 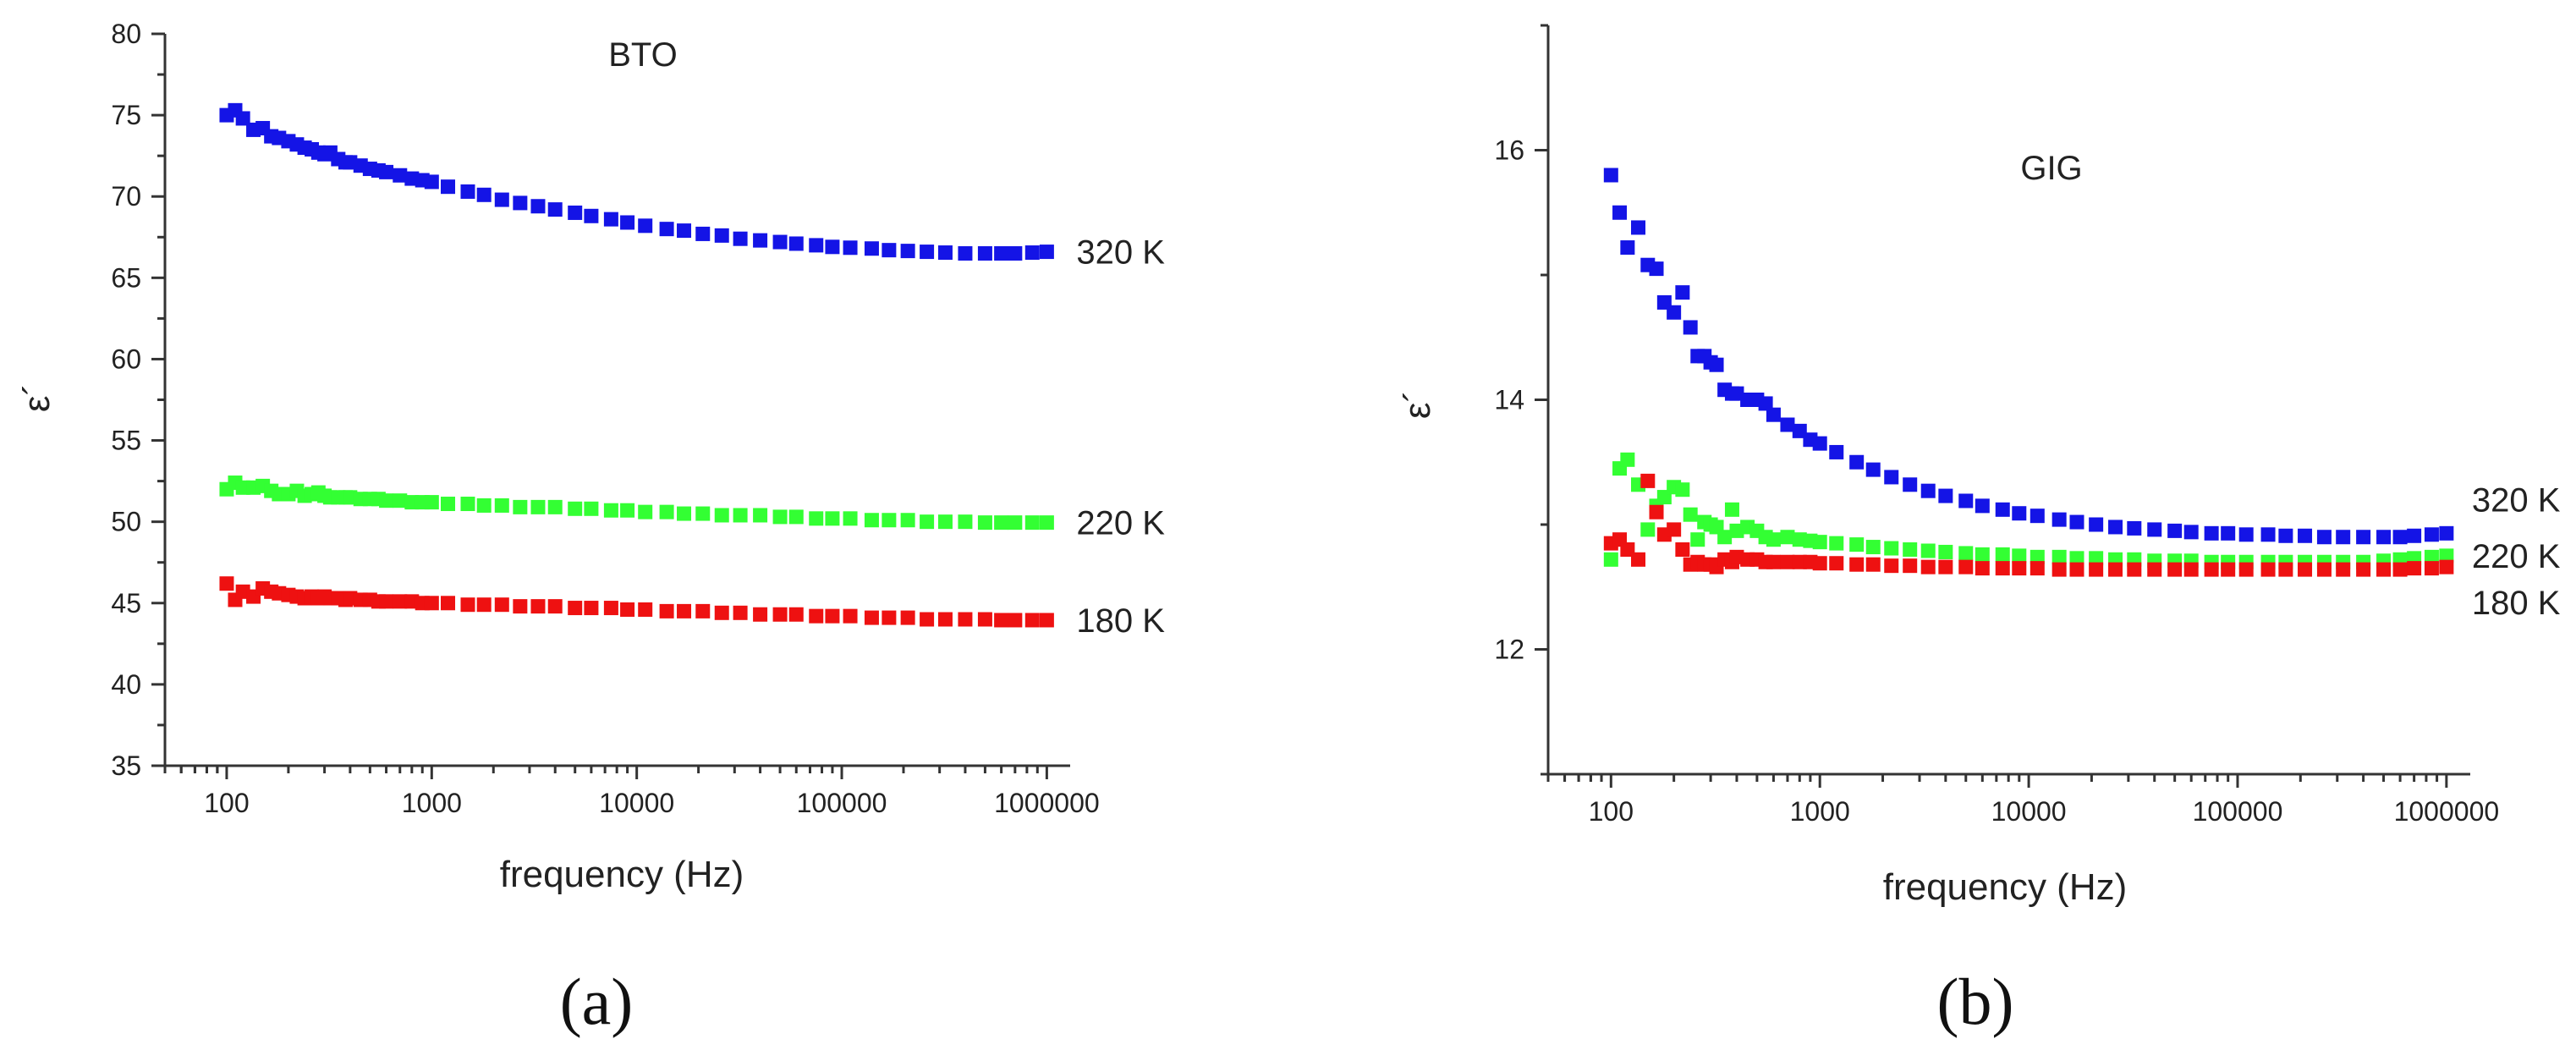 What do you see at coordinates (126, 115) in the screenshot?
I see `chart-a-y-tick-label: 75` at bounding box center [126, 115].